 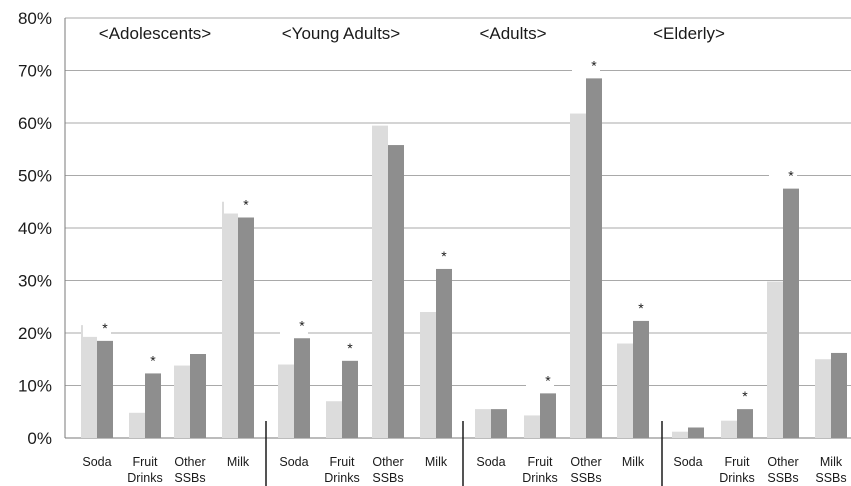 What do you see at coordinates (35, 386) in the screenshot?
I see `y-tick-label: 10%` at bounding box center [35, 386].